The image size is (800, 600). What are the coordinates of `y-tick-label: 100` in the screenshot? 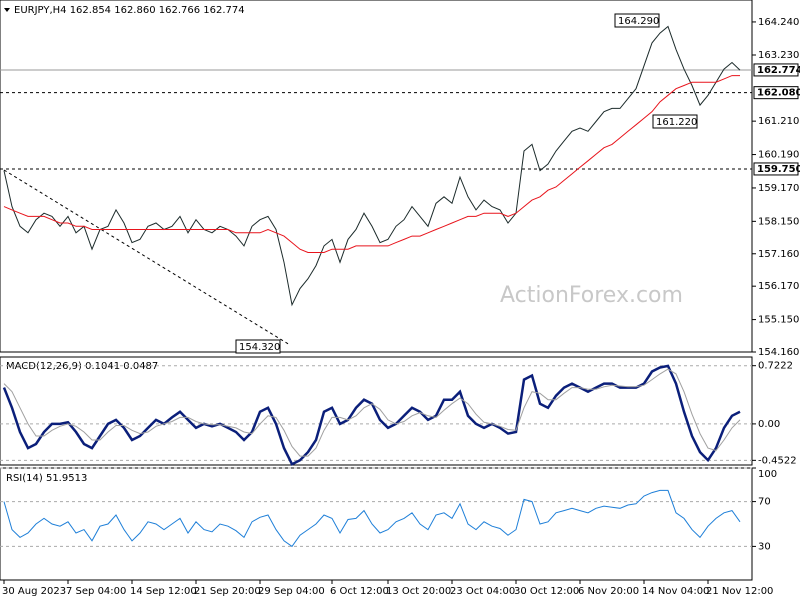 It's located at (767, 474).